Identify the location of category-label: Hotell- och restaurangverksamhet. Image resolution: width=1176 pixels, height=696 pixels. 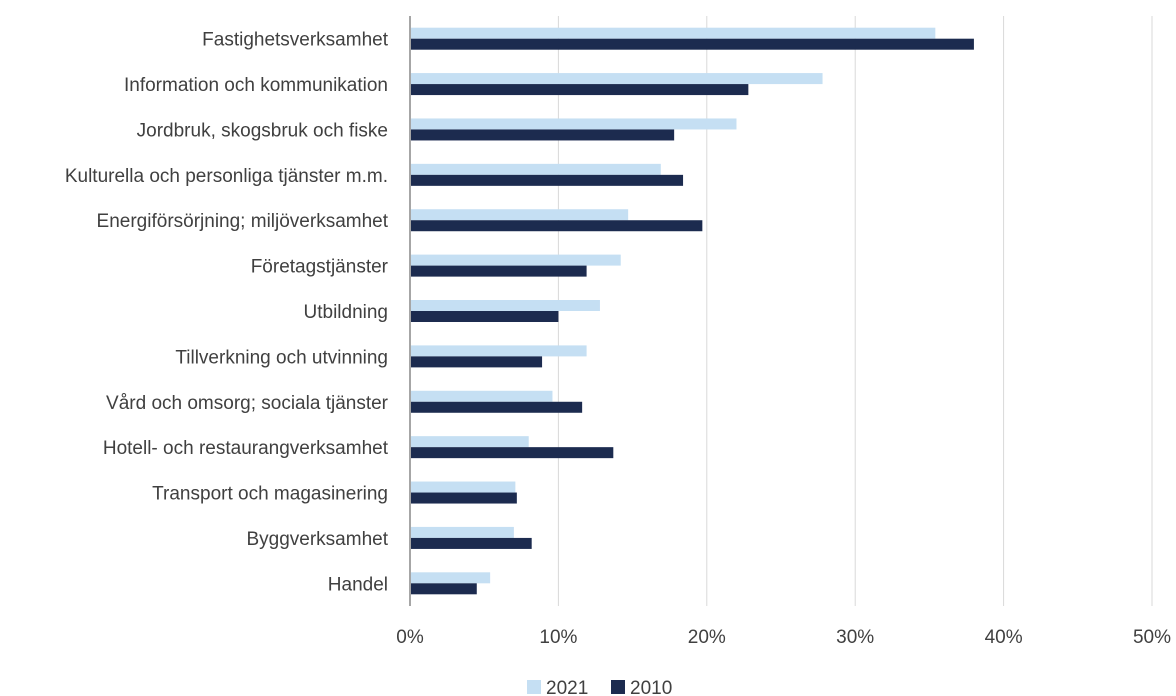
(246, 448).